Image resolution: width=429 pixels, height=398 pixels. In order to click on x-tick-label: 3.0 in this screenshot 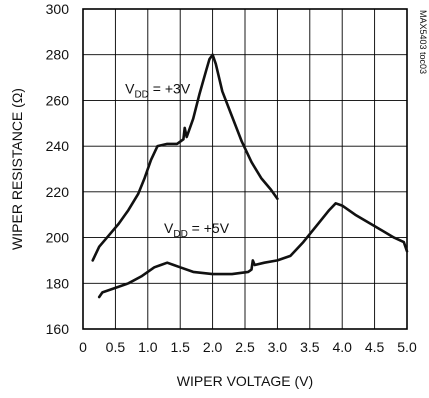, I will do `click(278, 347)`.